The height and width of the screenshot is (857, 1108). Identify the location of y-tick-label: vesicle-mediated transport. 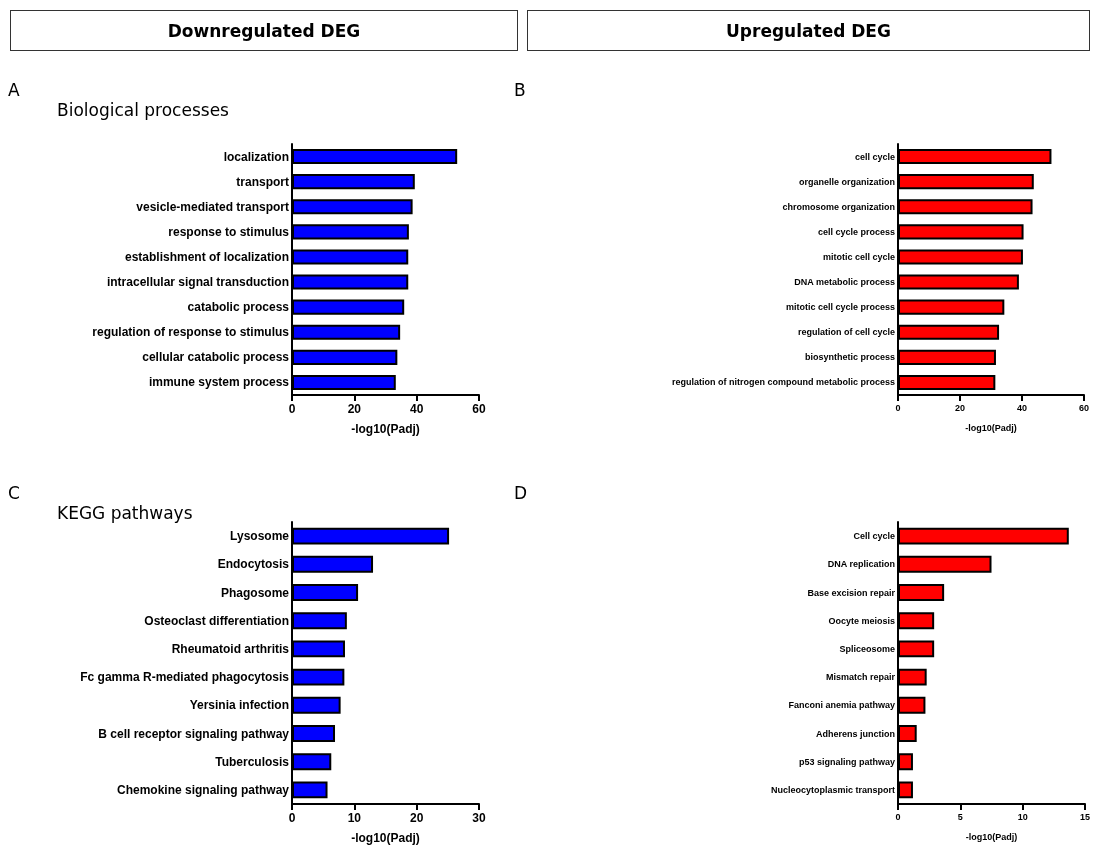
(212, 206).